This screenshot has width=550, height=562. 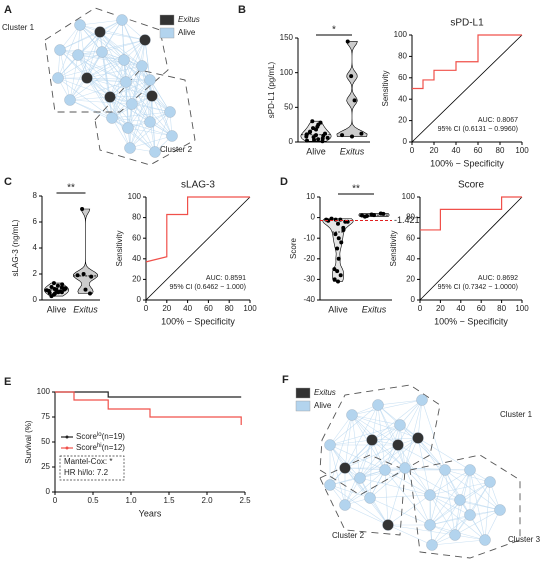 I want to click on legend-label: Alive, so click(x=187, y=32).